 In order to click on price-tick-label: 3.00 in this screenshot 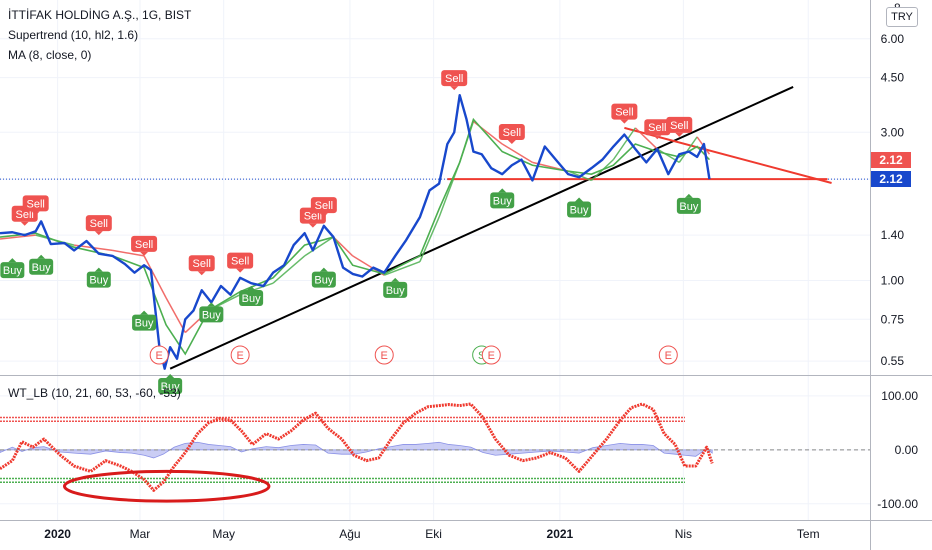, I will do `click(893, 132)`.